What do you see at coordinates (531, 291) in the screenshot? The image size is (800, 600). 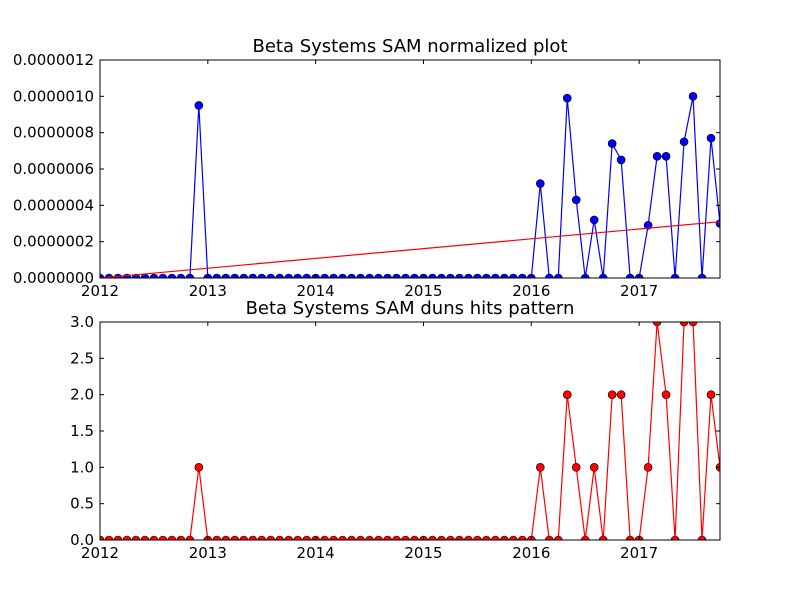 I see `x-tick-label: 2016` at bounding box center [531, 291].